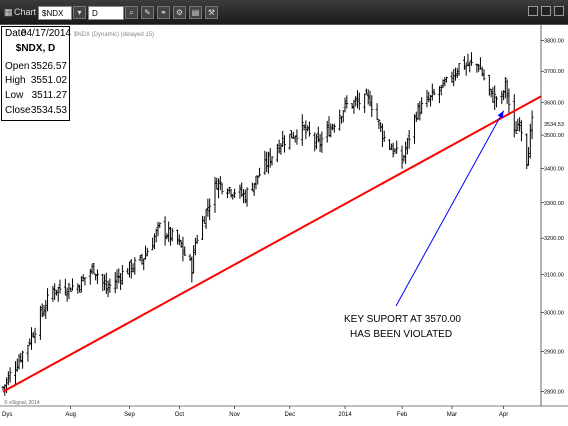 This screenshot has height=426, width=568. What do you see at coordinates (129, 415) in the screenshot?
I see `x-tick-label: Sep` at bounding box center [129, 415].